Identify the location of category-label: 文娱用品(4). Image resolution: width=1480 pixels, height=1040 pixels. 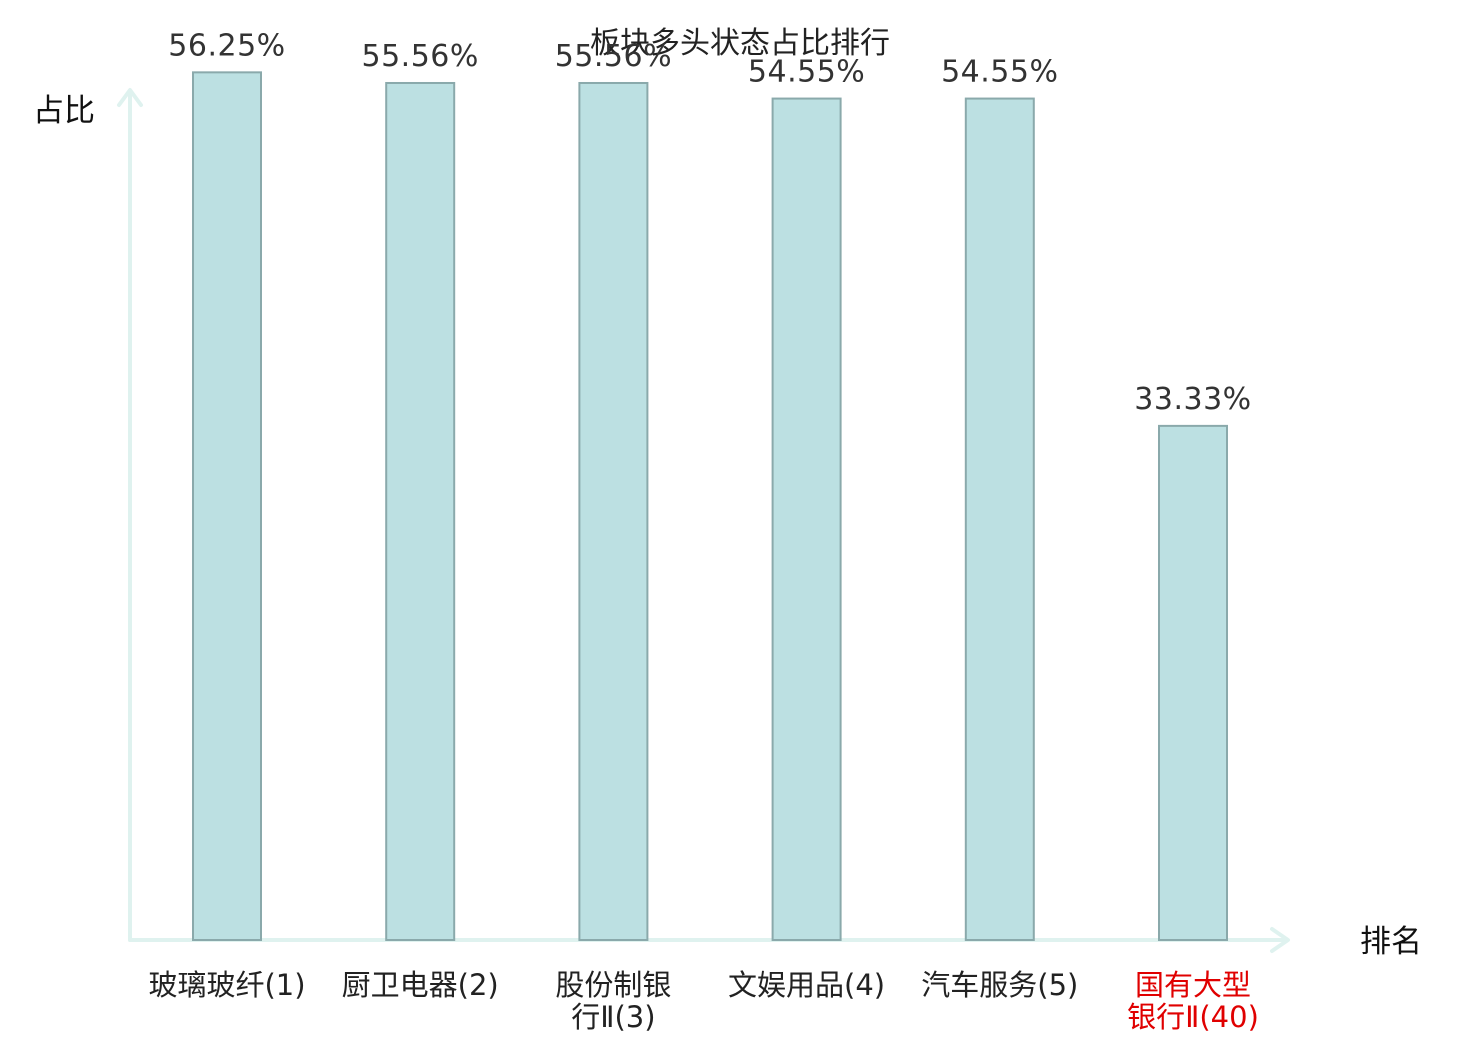
(806, 985).